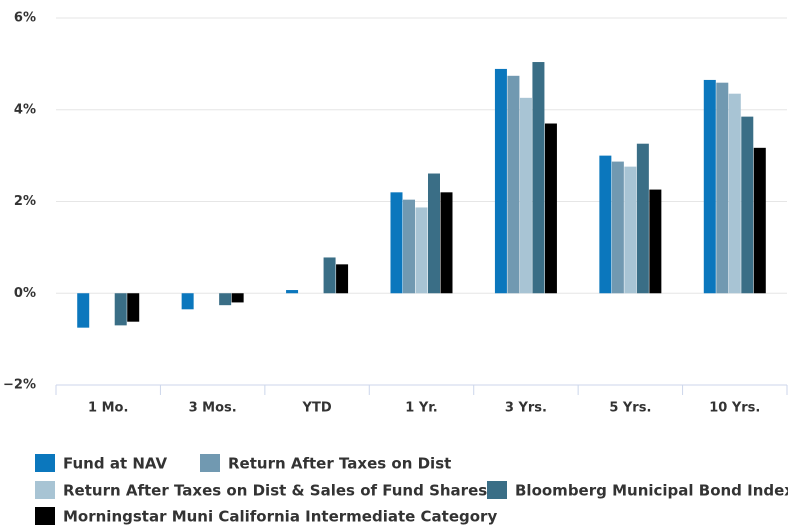  What do you see at coordinates (108, 408) in the screenshot?
I see `x-tick-label: 1 Mo.` at bounding box center [108, 408].